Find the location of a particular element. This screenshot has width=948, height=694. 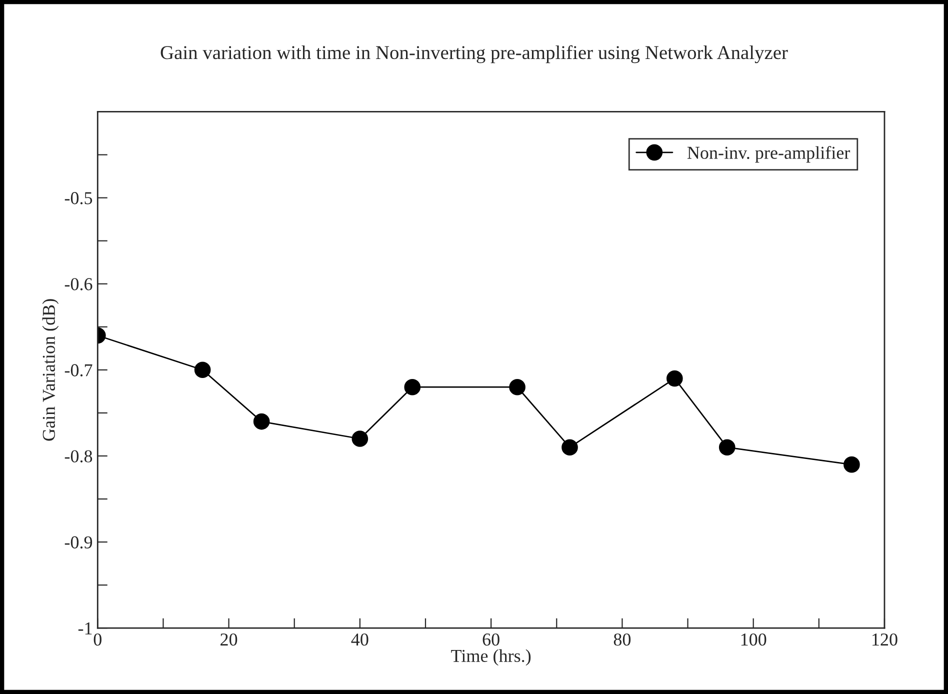

y-tick-label: -0.9 is located at coordinates (78, 542).